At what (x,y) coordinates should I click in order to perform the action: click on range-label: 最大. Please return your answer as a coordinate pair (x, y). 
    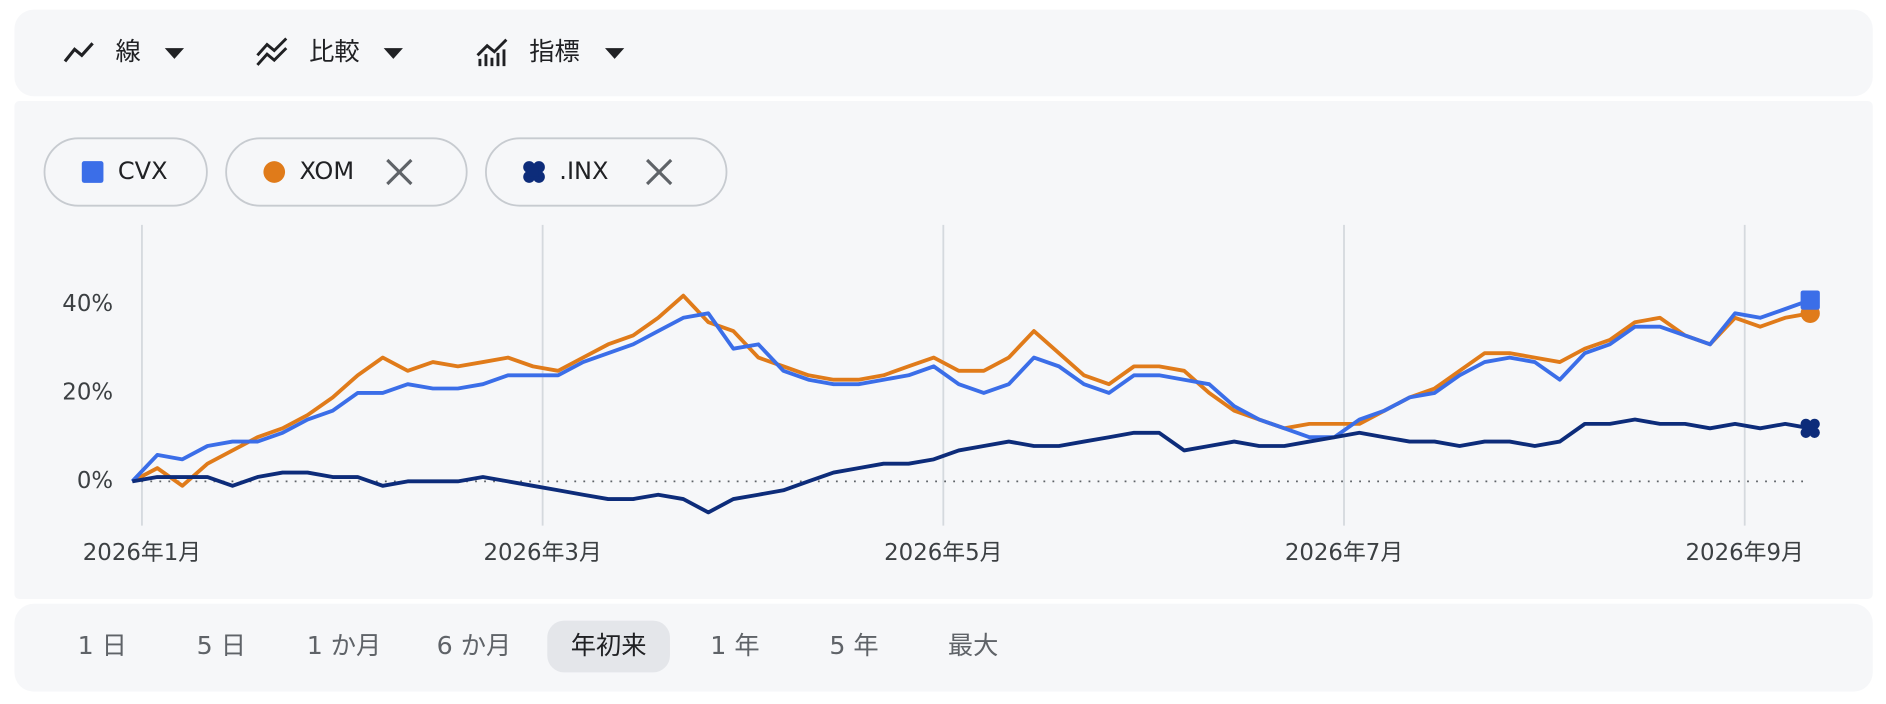
    Looking at the image, I should click on (973, 645).